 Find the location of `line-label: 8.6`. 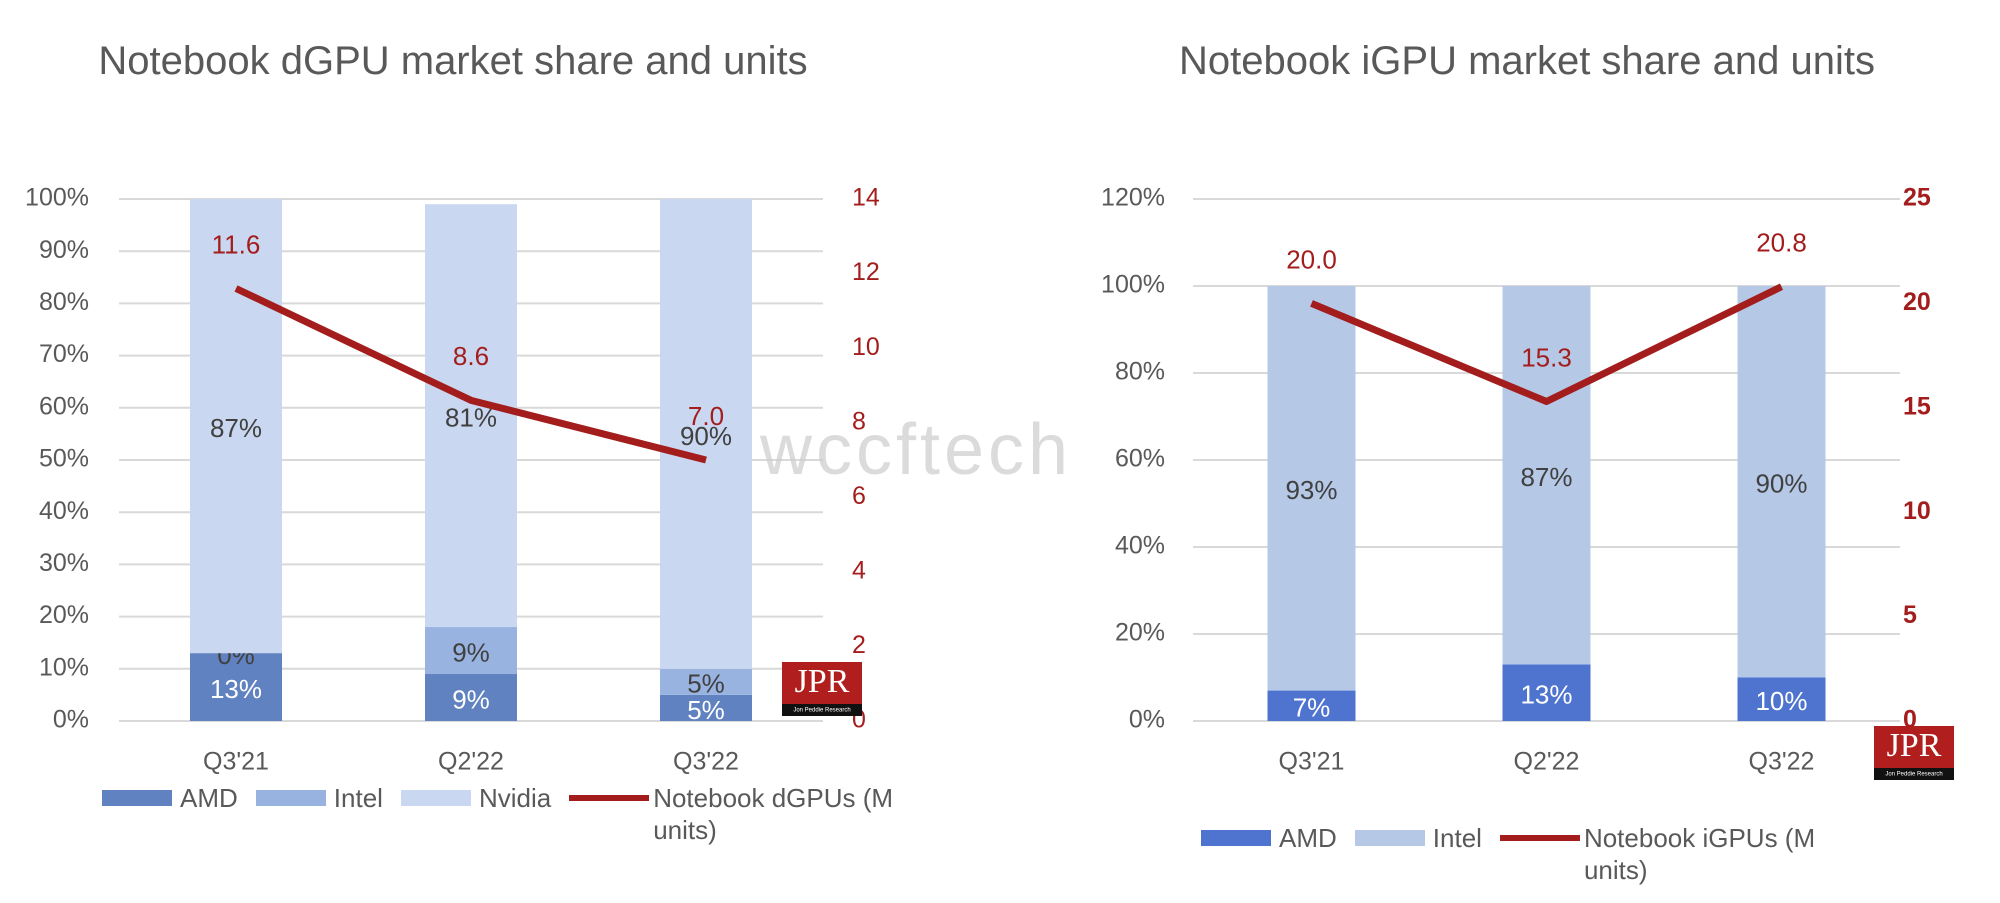

line-label: 8.6 is located at coordinates (471, 356).